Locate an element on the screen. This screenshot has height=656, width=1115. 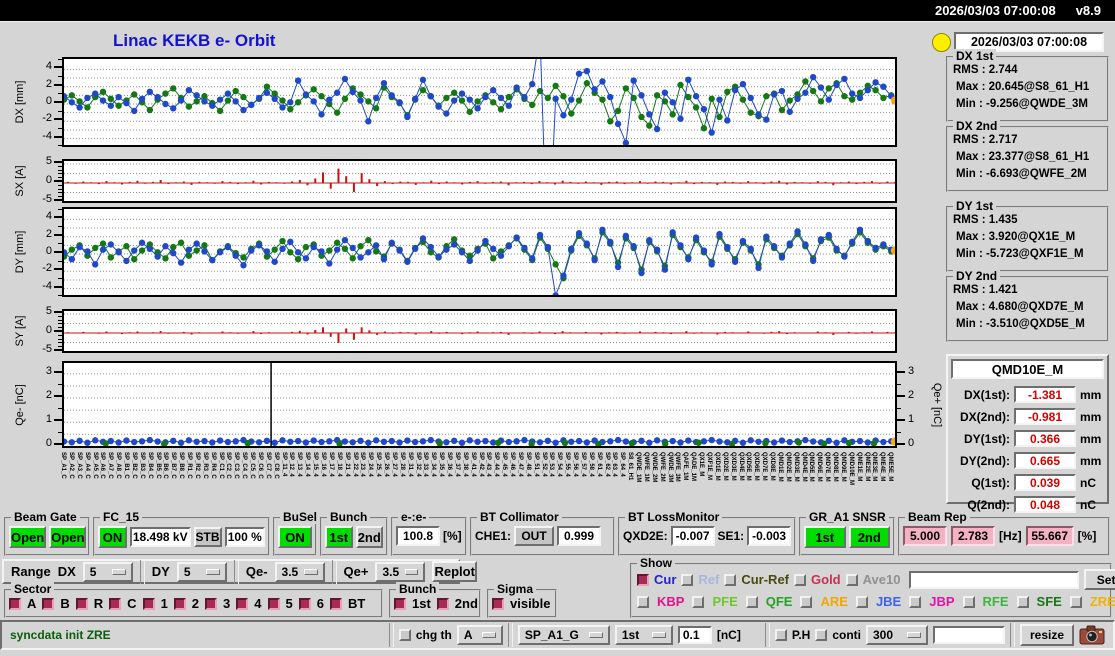
beam-gate-button-2: Open is located at coordinates (68, 537).